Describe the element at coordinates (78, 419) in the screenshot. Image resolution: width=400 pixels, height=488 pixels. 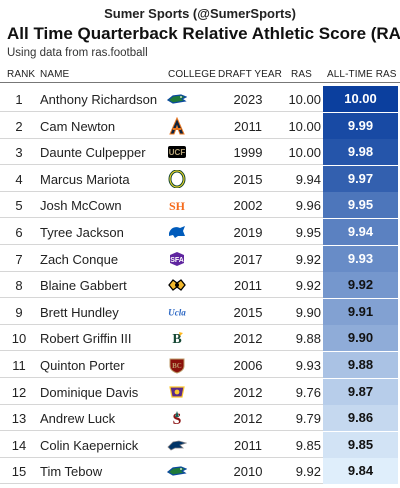
I see `player-name-cell: Andrew Luck` at that location.